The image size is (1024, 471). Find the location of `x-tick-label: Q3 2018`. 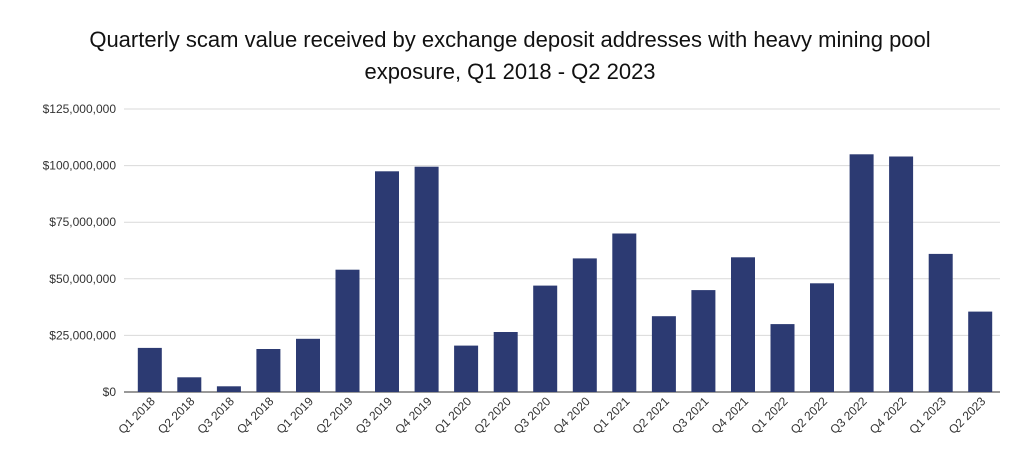

x-tick-label: Q3 2018 is located at coordinates (216, 415).